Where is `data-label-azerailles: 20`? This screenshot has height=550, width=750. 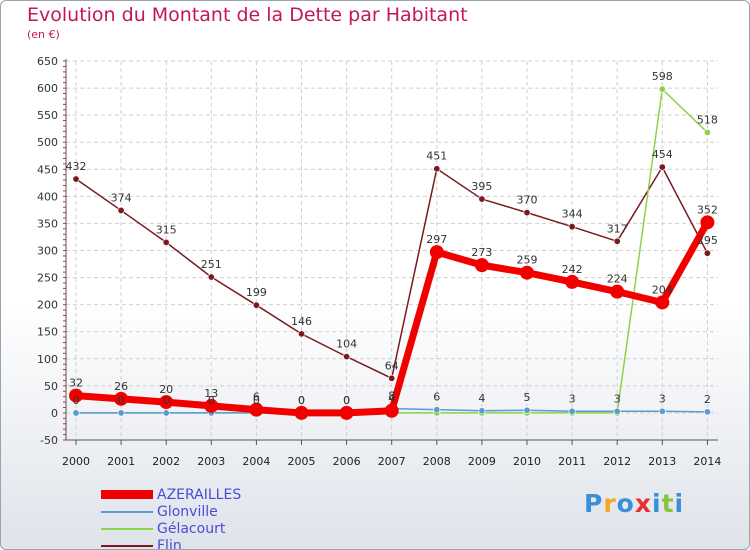 data-label-azerailles: 20 is located at coordinates (166, 389).